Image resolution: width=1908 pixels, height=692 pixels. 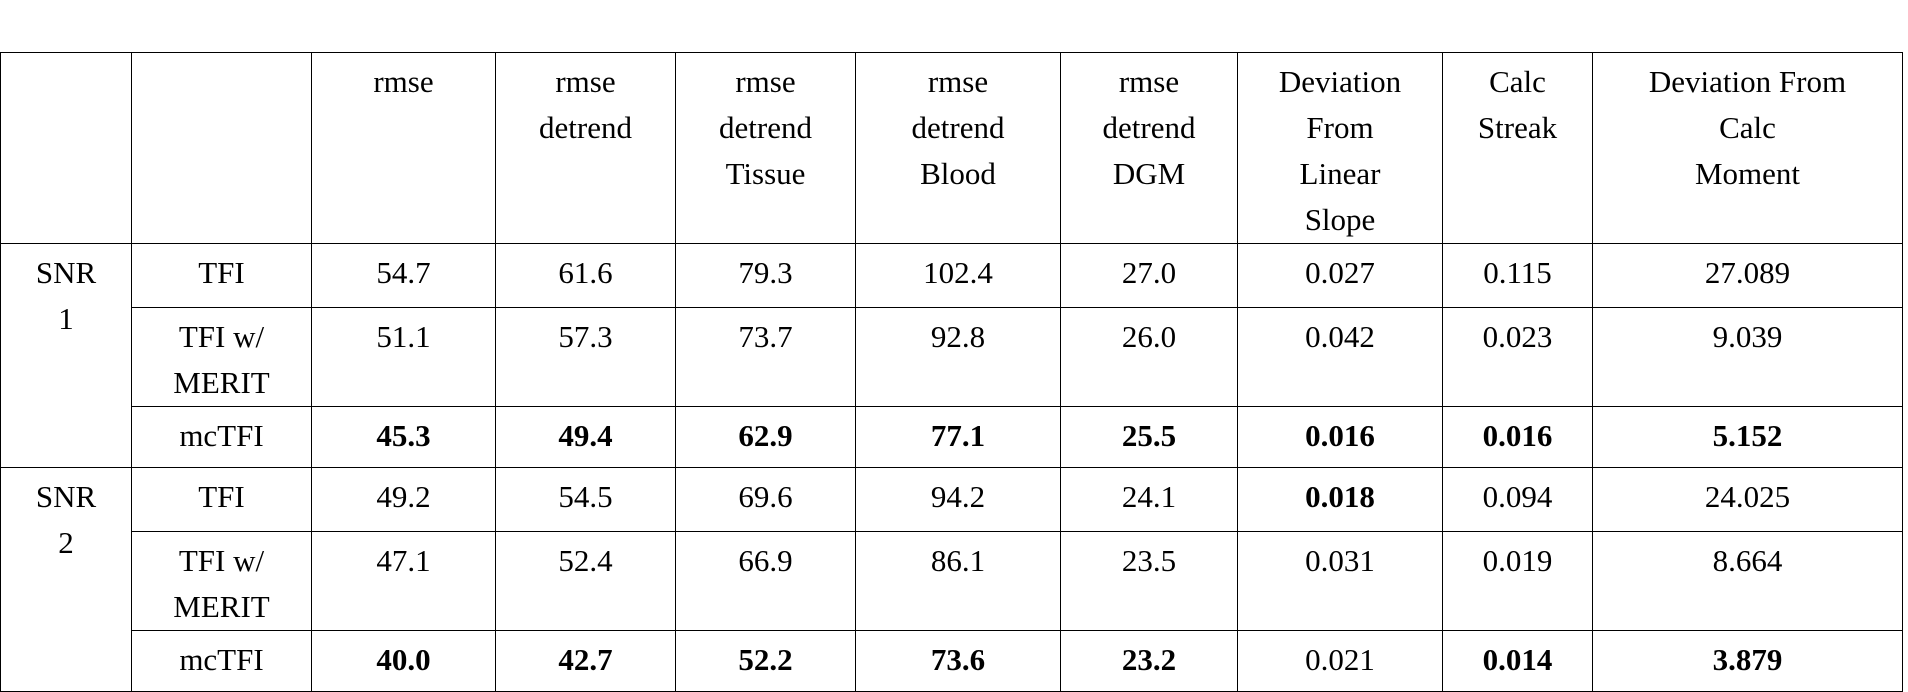 What do you see at coordinates (958, 275) in the screenshot?
I see `value-cell: 102.4` at bounding box center [958, 275].